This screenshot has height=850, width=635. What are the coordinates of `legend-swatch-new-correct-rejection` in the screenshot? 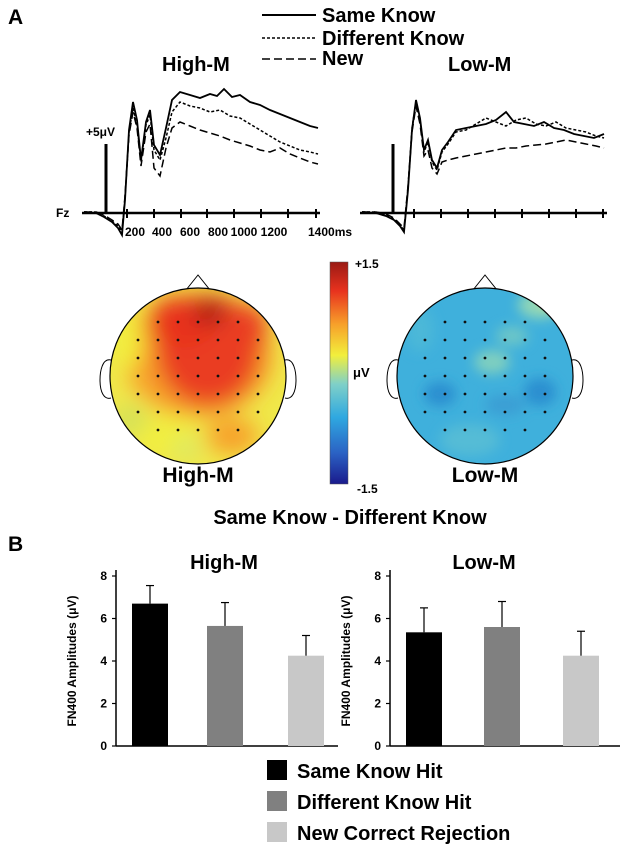 It's located at (277, 832).